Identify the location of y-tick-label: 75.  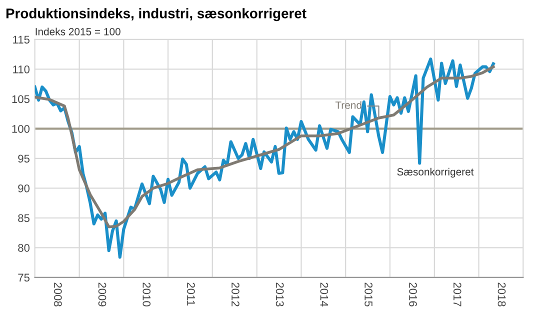
(24, 278).